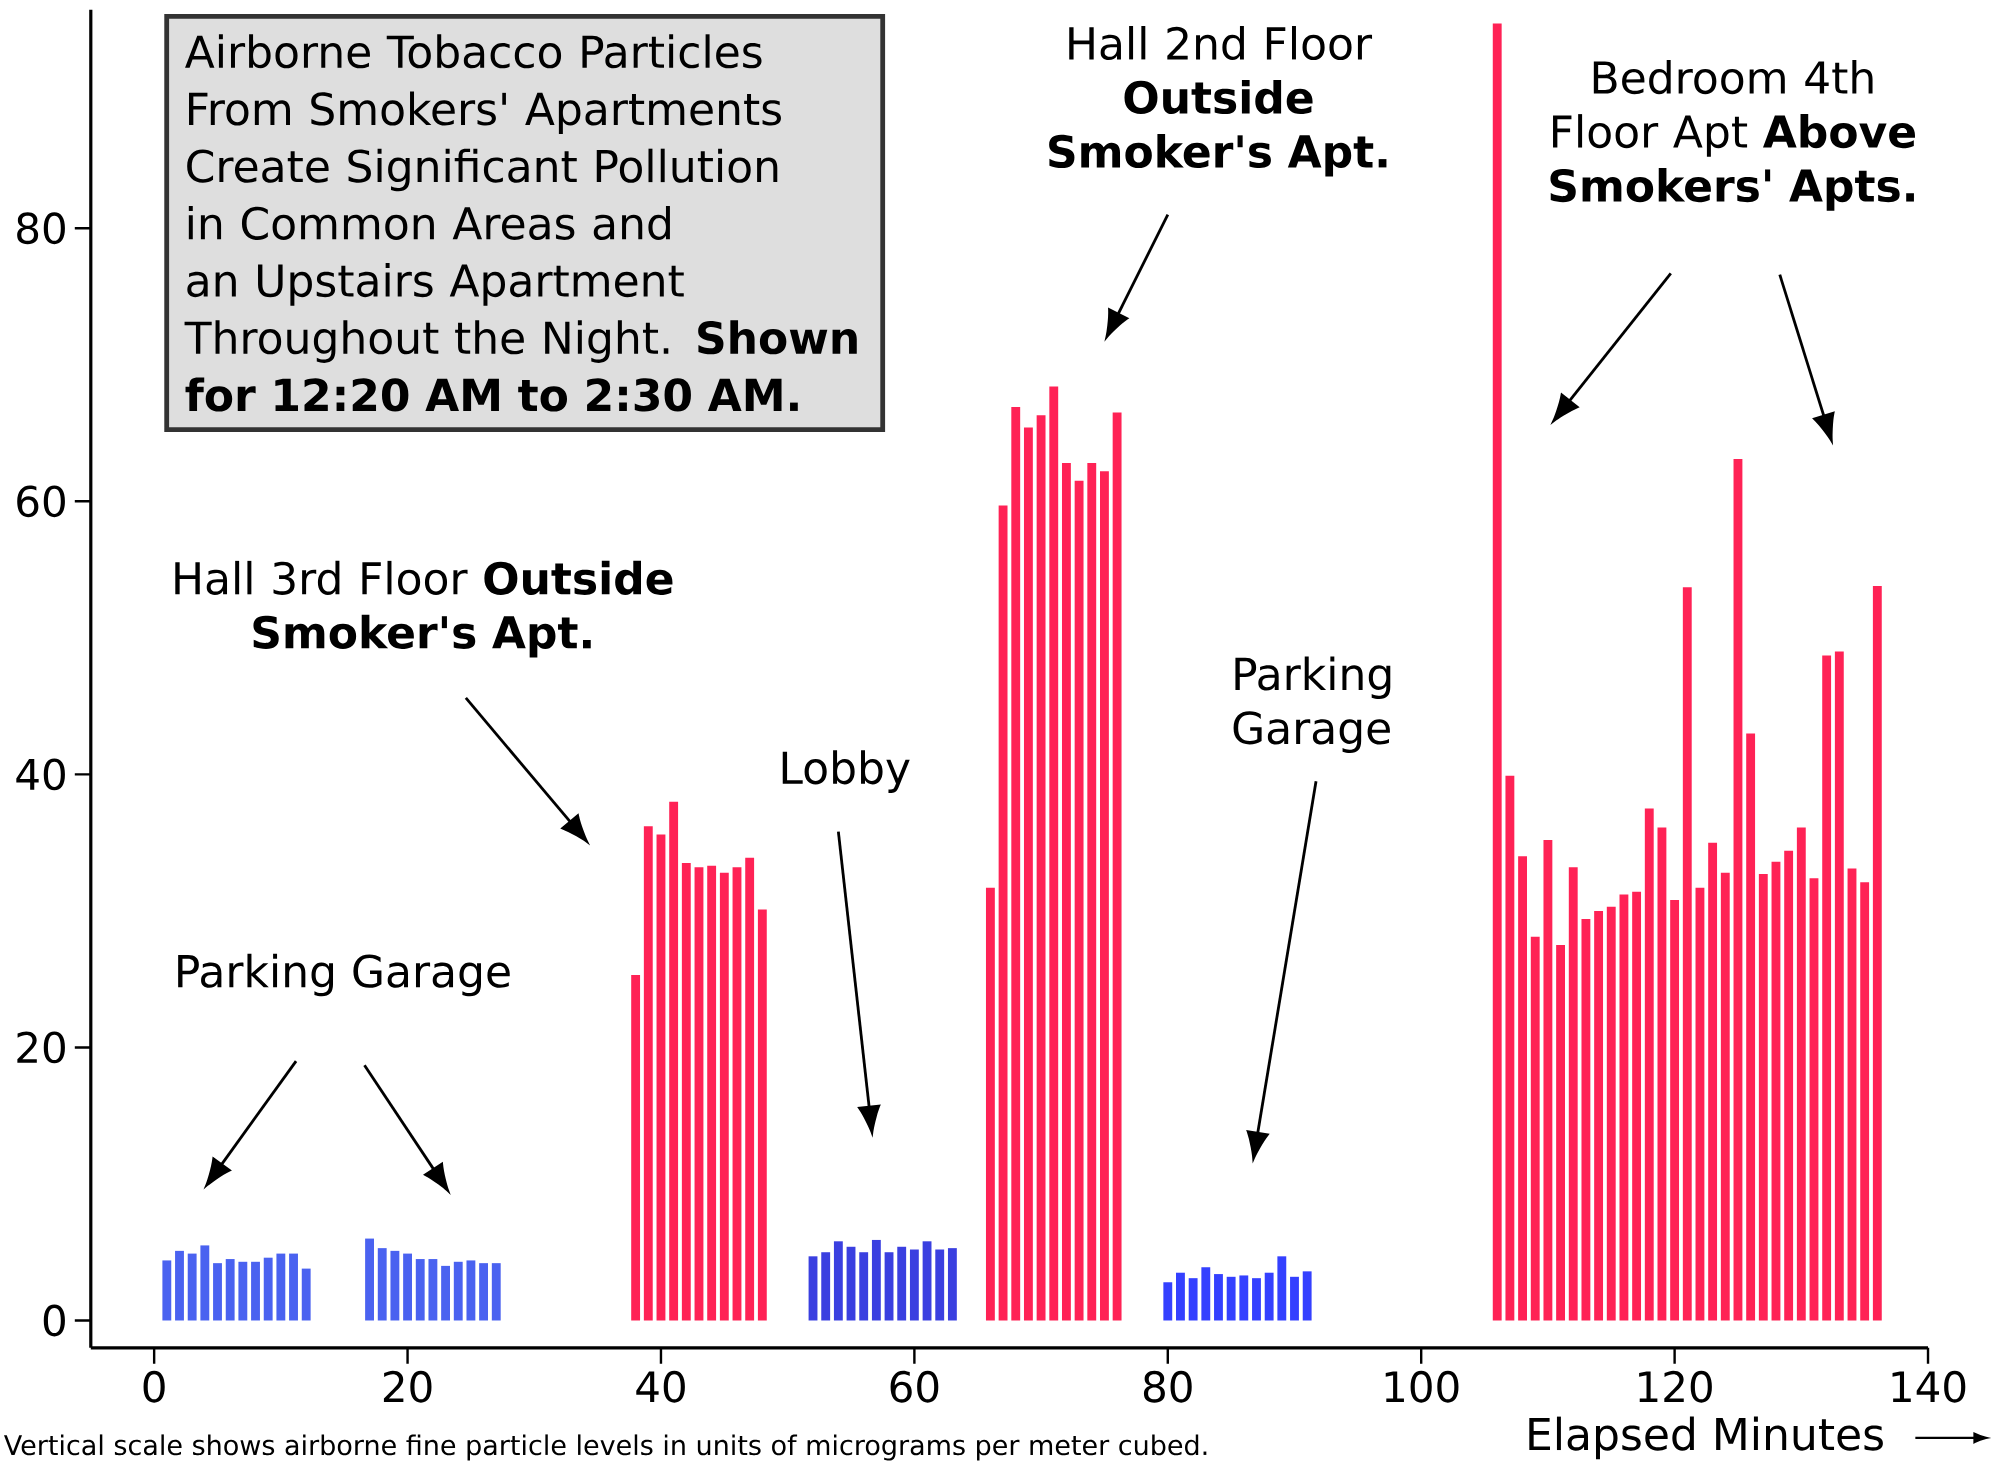  I want to click on y-tick-label: 40, so click(40, 774).